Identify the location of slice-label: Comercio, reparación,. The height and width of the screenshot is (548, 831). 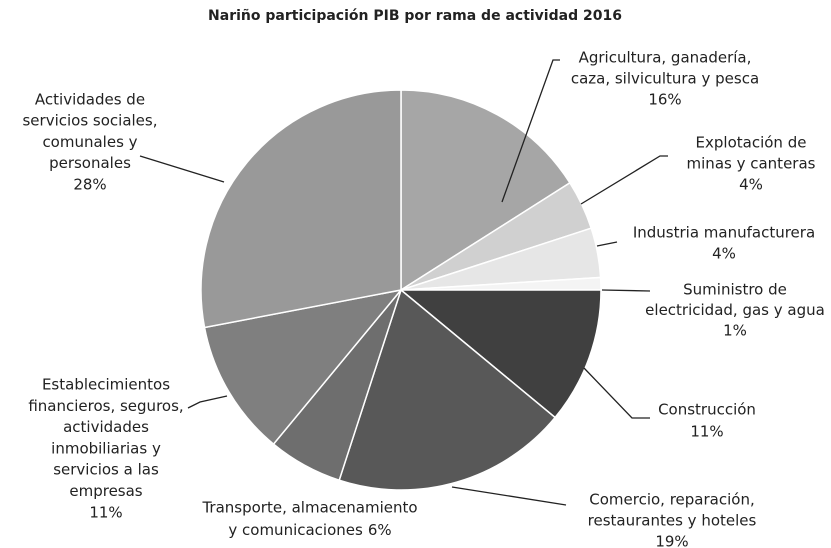
(671, 500).